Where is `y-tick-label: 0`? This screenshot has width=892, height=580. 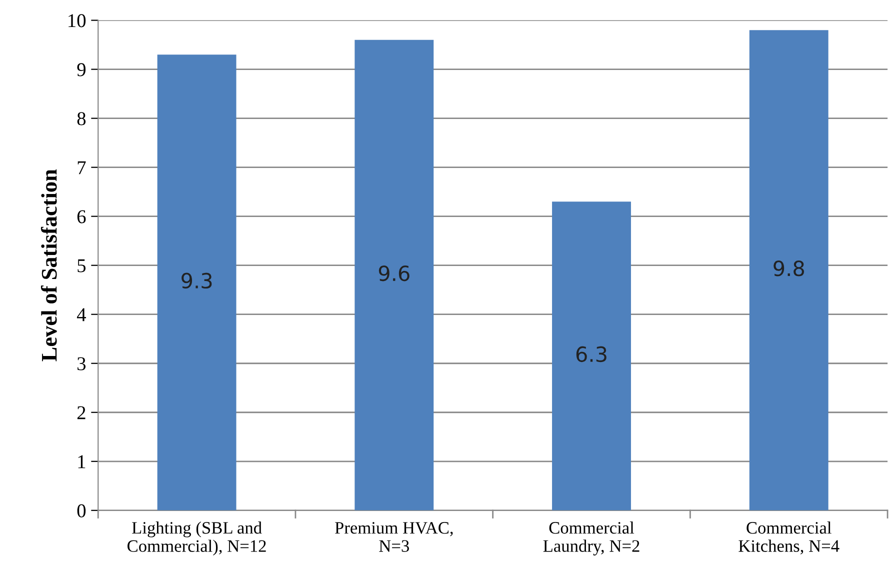 y-tick-label: 0 is located at coordinates (81, 511).